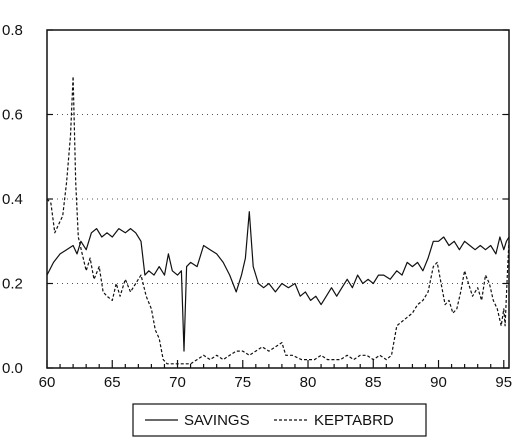  What do you see at coordinates (354, 420) in the screenshot?
I see `legend-label-keptabrd: KEPTABRD` at bounding box center [354, 420].